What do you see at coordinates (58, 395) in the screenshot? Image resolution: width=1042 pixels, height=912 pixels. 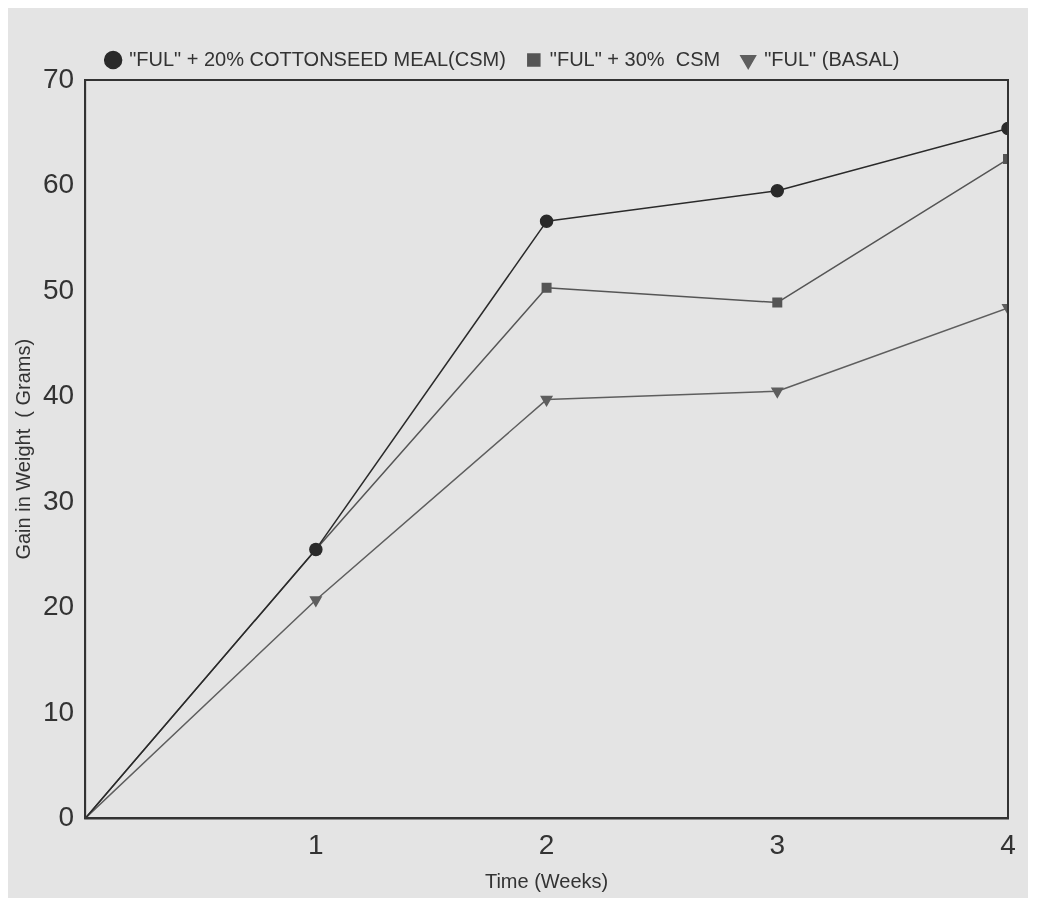 I see `y-tick-label: 40` at bounding box center [58, 395].